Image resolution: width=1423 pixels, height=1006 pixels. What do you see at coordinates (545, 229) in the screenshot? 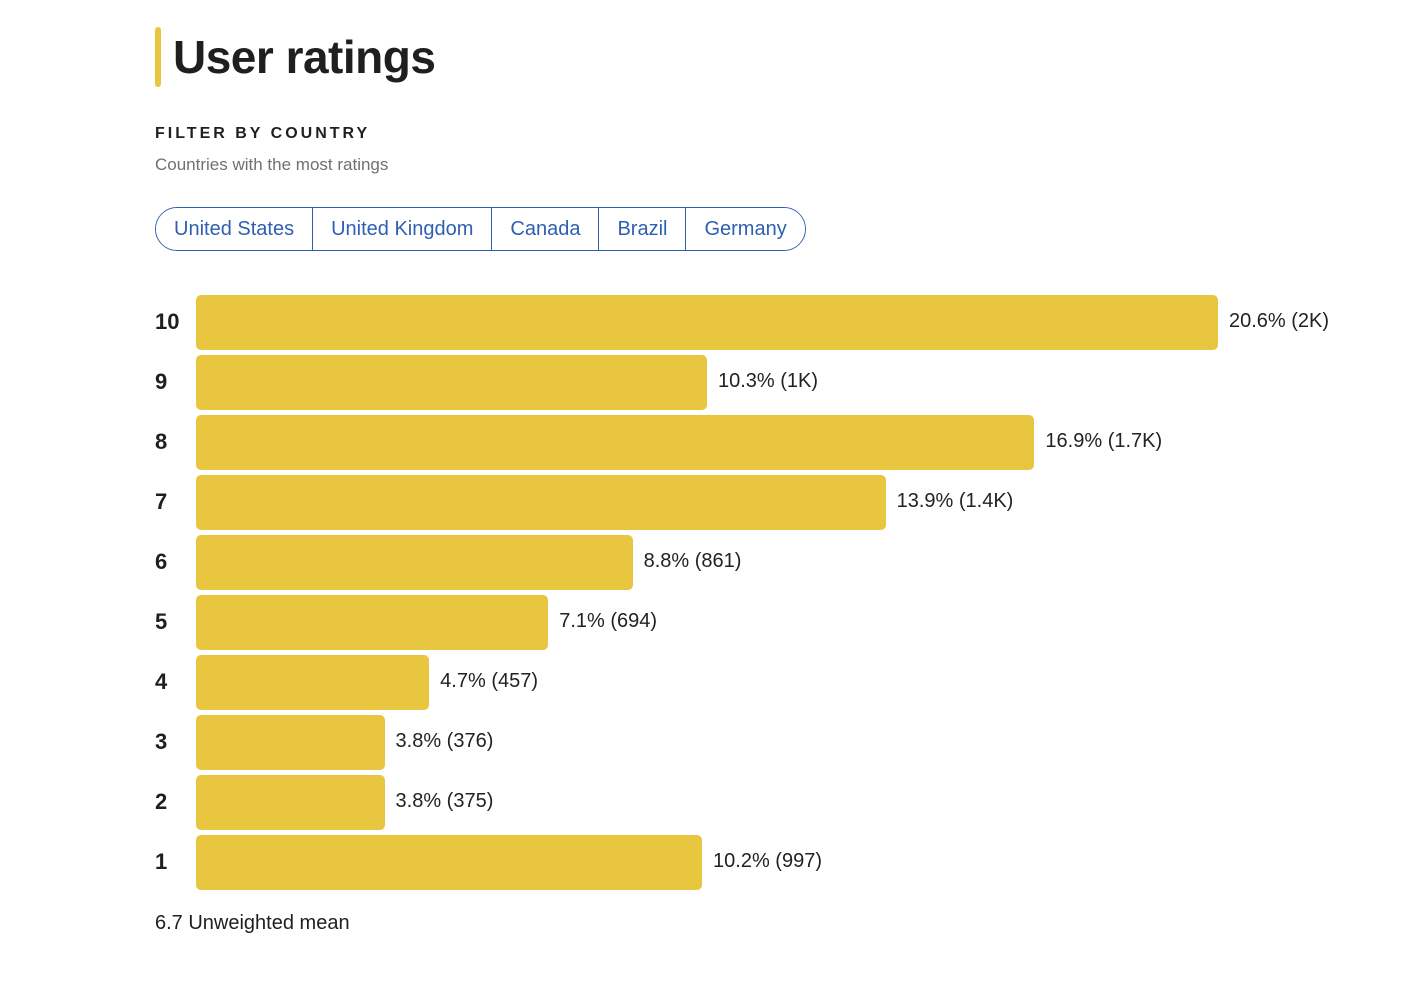
I see `filter-canada-button: Canada` at bounding box center [545, 229].